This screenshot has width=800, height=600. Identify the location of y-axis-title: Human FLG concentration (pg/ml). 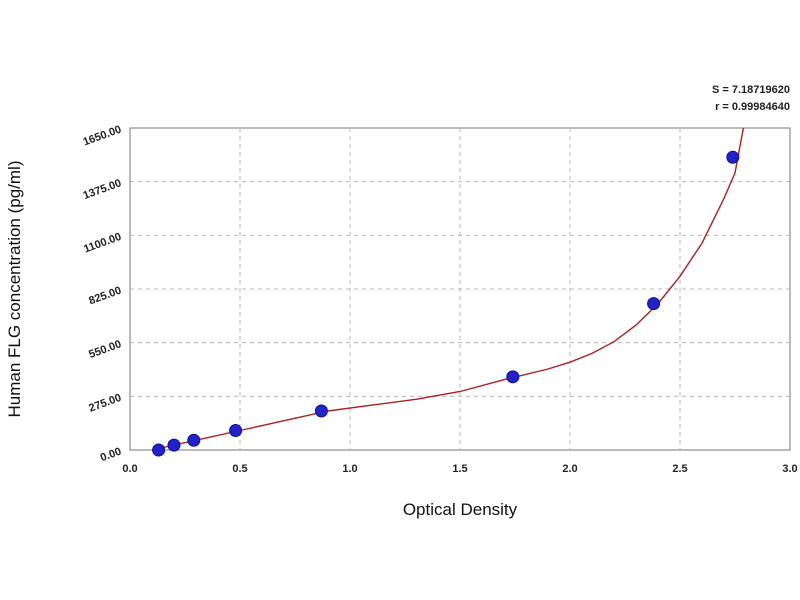
(14, 289).